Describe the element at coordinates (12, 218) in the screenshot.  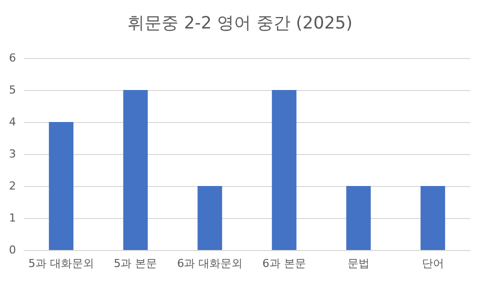
I see `y-tick-label: 1` at that location.